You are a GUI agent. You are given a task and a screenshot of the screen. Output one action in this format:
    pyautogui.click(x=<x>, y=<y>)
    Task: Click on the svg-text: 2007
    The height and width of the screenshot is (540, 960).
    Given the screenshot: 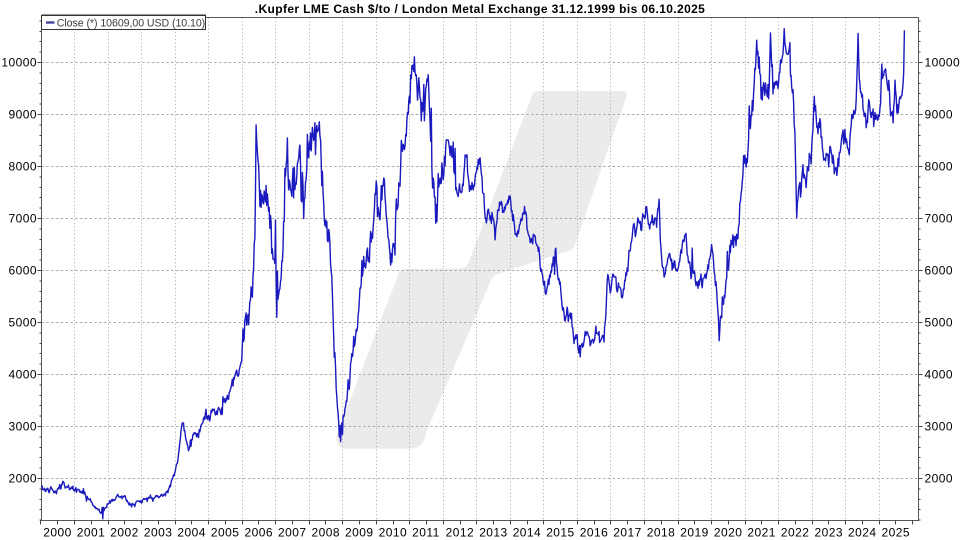 What is the action you would take?
    pyautogui.click(x=292, y=533)
    